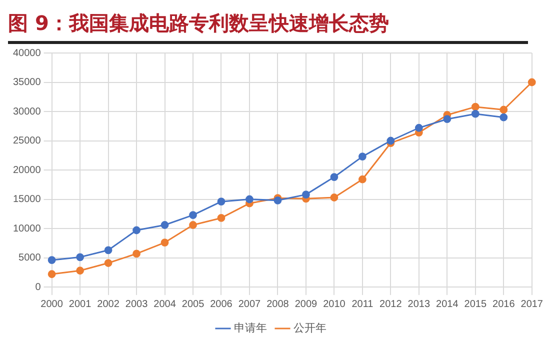 This screenshot has width=554, height=356. Describe the element at coordinates (419, 304) in the screenshot. I see `x-tick-label: 2013` at that location.